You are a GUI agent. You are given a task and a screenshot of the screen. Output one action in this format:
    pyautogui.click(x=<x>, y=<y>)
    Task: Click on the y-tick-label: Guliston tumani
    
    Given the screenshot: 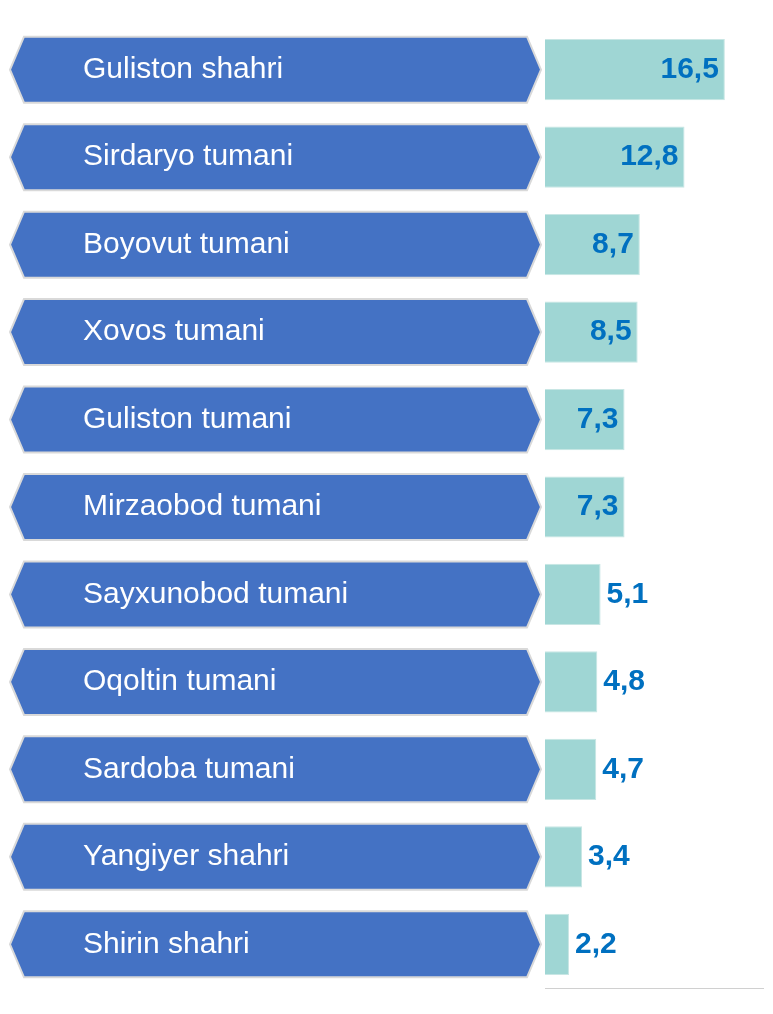 What is the action you would take?
    pyautogui.click(x=187, y=417)
    